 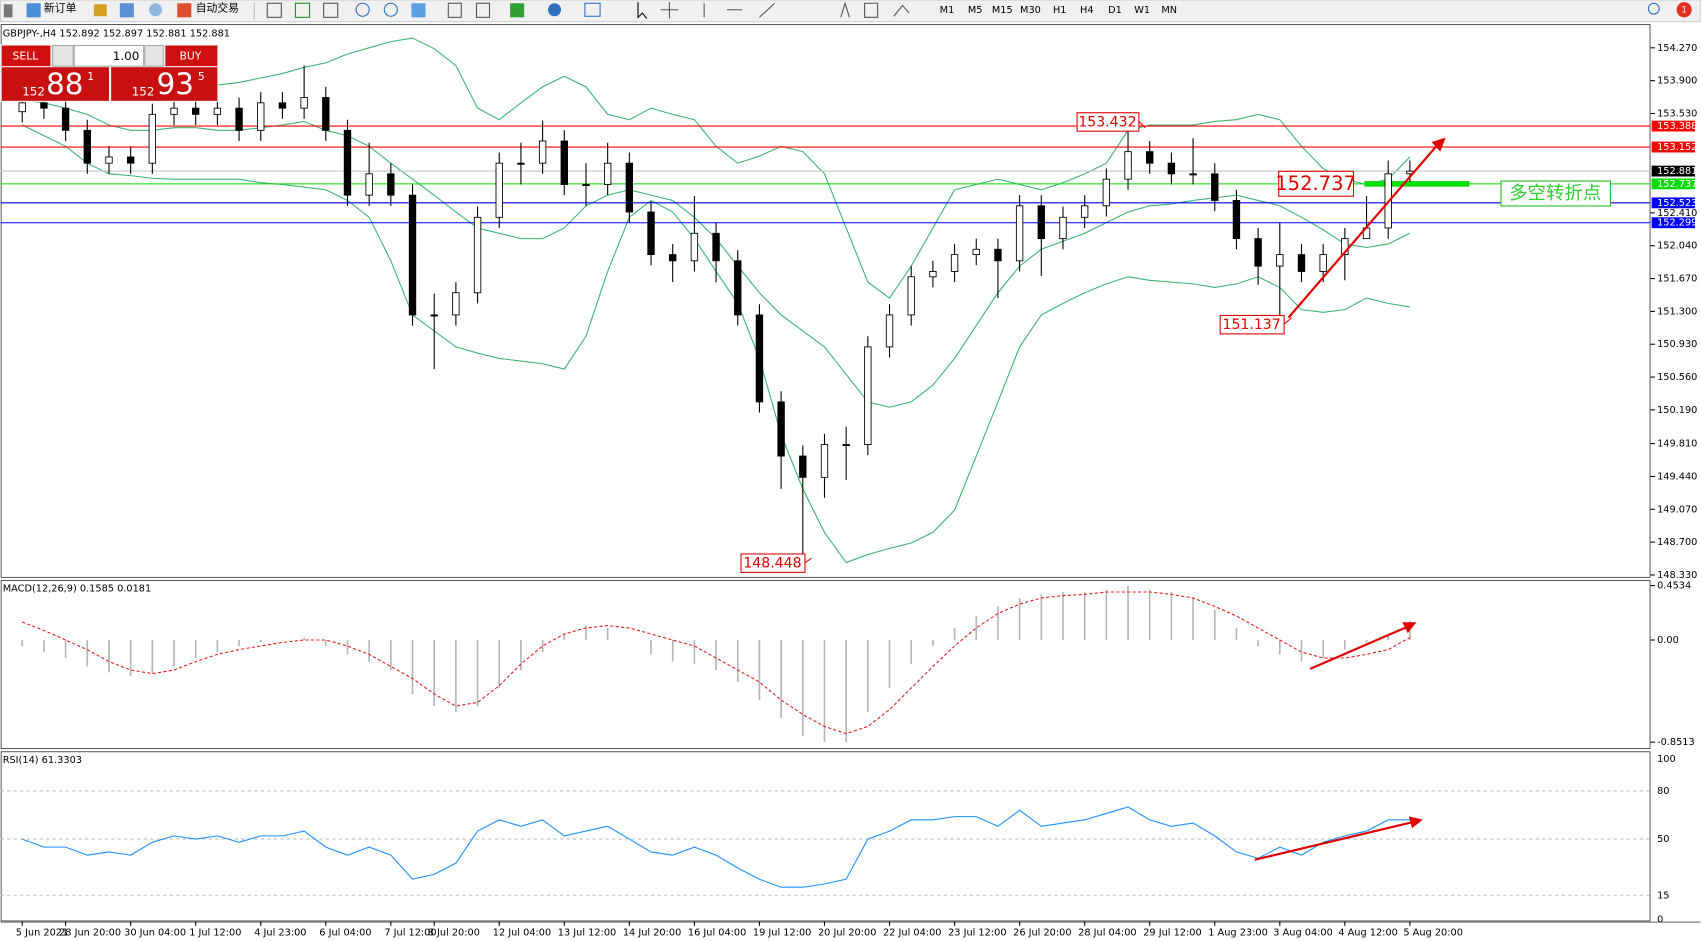 What do you see at coordinates (587, 932) in the screenshot?
I see `x-tick-label: 13 Jul 12:00` at bounding box center [587, 932].